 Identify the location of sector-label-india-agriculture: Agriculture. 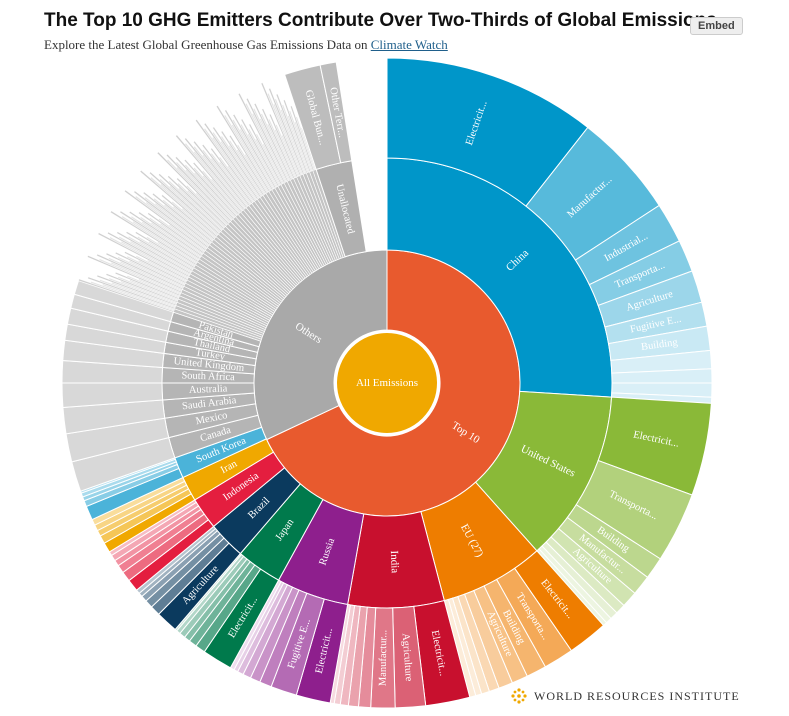
(407, 657).